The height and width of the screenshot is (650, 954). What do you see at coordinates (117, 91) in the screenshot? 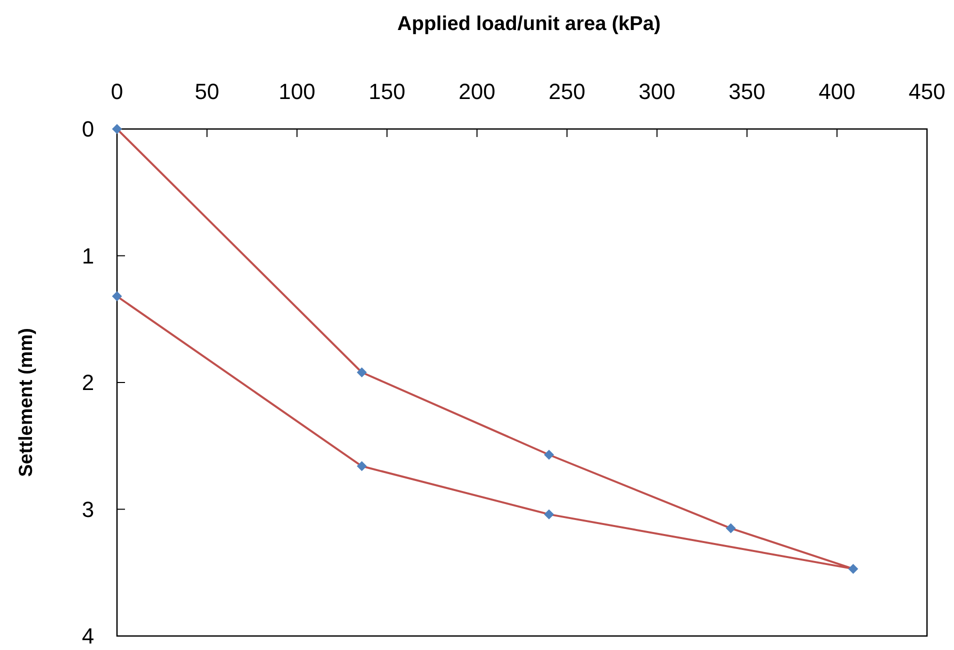
I see `x-tick-label: 0` at bounding box center [117, 91].